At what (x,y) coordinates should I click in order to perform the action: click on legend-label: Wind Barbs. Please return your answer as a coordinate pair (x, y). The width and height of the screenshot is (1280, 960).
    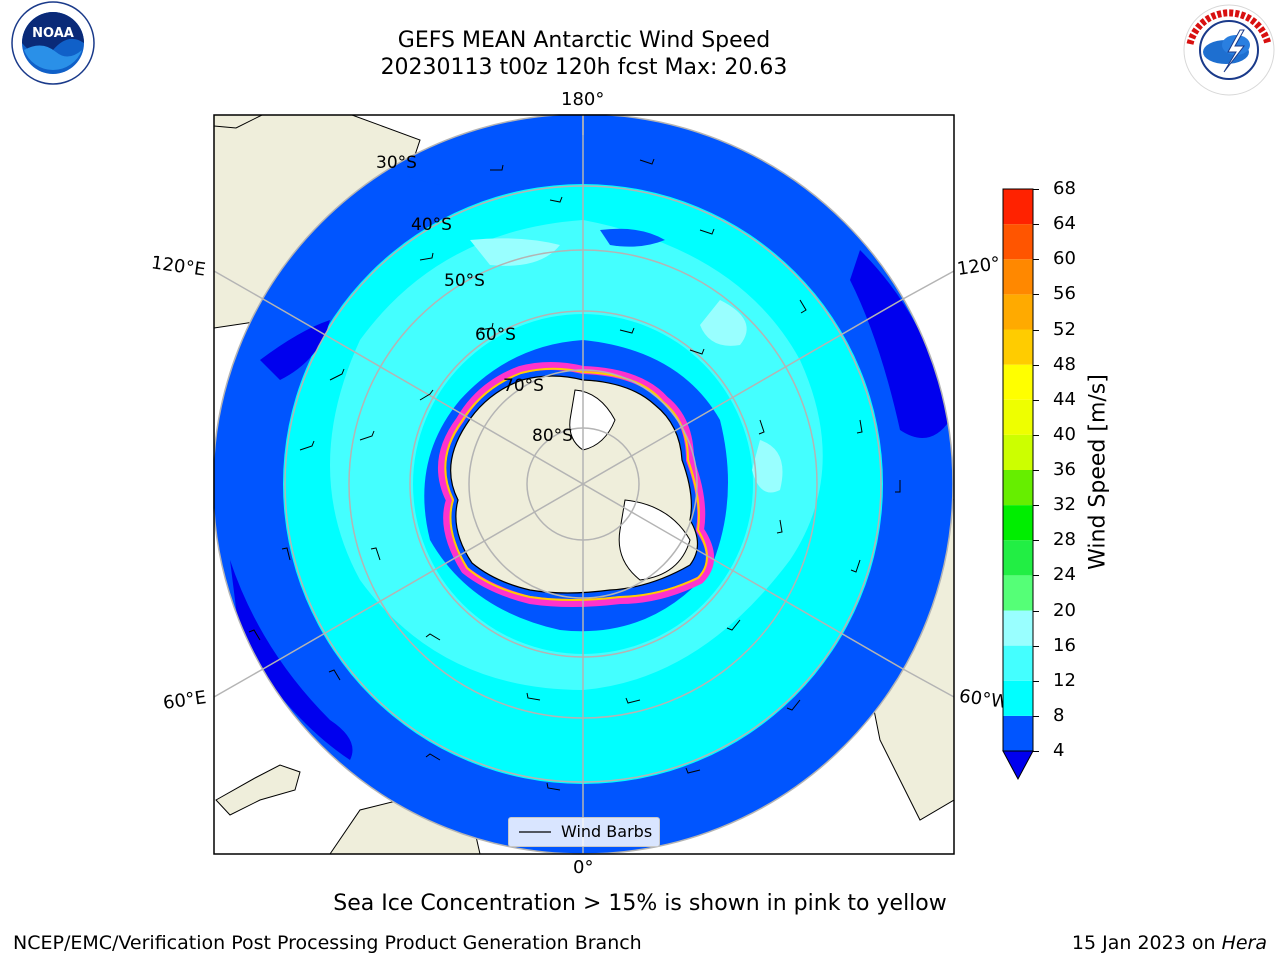
    Looking at the image, I should click on (607, 831).